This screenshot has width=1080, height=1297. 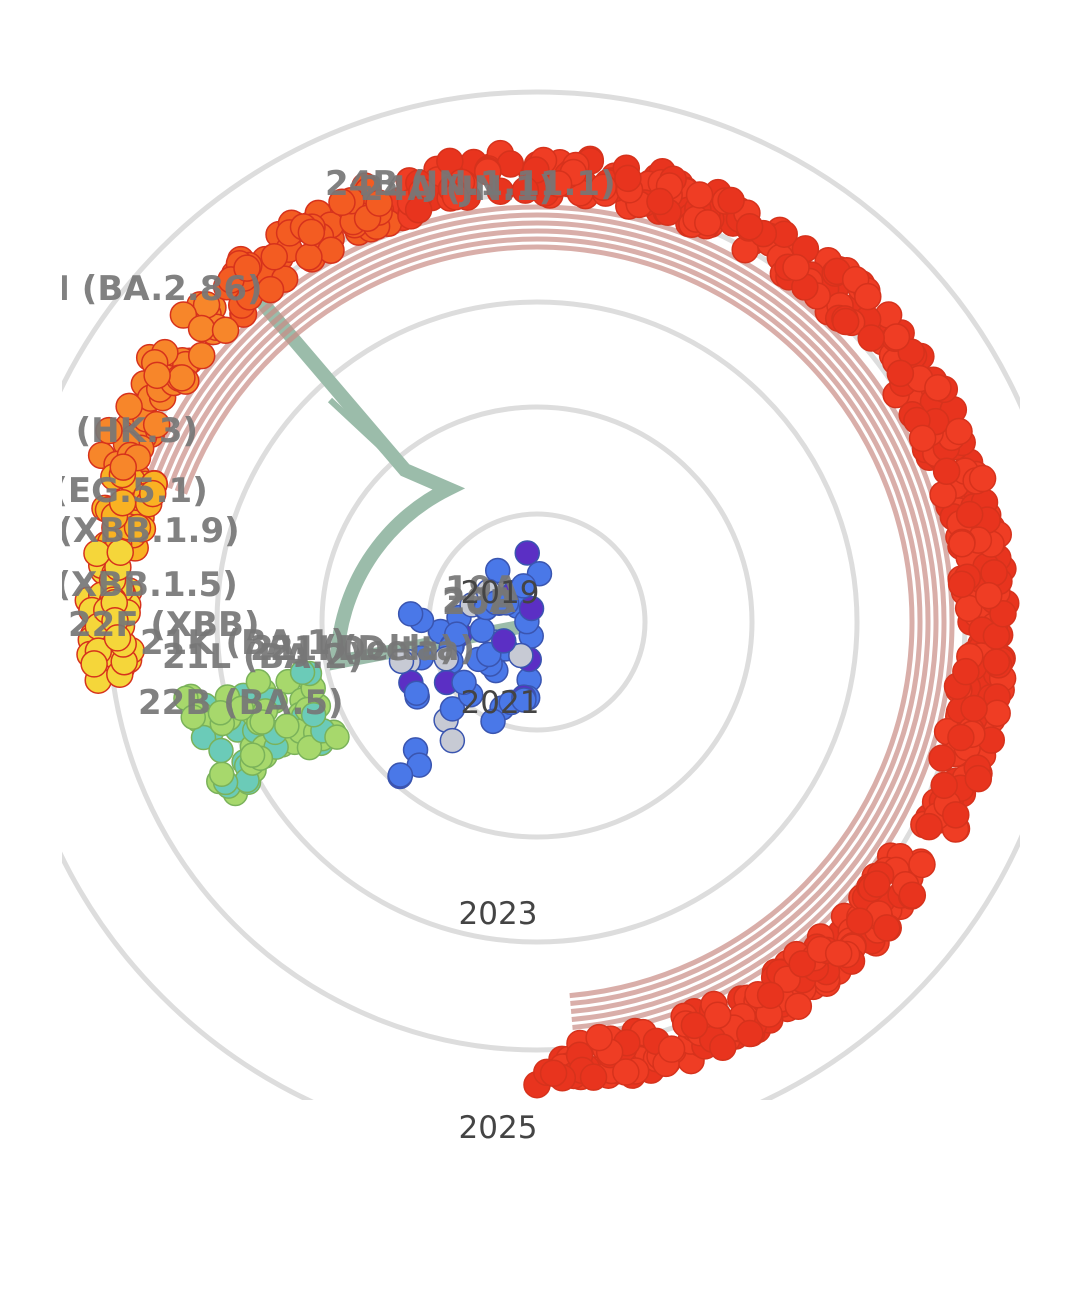 What do you see at coordinates (104, 491) in the screenshot?
I see `clade-label: 23F (EG.5.1)` at bounding box center [104, 491].